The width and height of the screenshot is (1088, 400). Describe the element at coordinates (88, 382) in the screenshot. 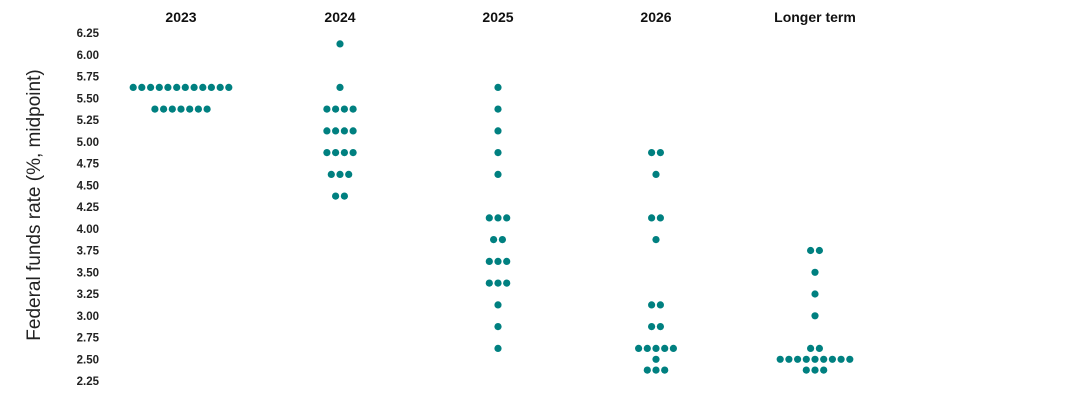

I see `y-tick-label: 2.25` at that location.